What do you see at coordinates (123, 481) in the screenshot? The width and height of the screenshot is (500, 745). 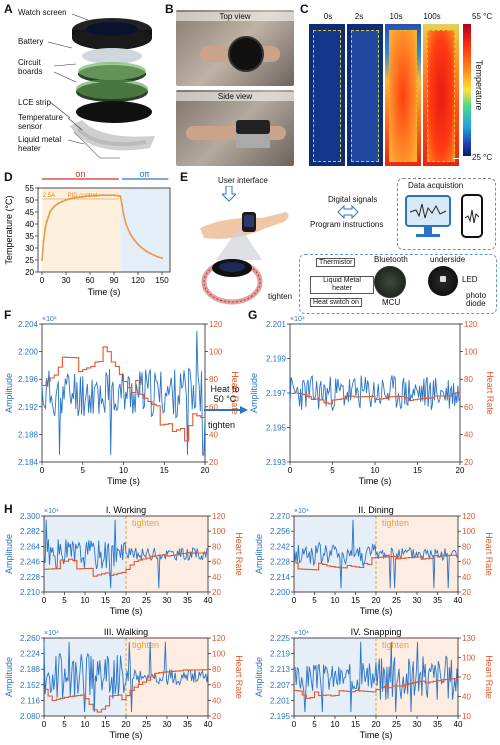 I see `x-axis-label: Time (s)` at bounding box center [123, 481].